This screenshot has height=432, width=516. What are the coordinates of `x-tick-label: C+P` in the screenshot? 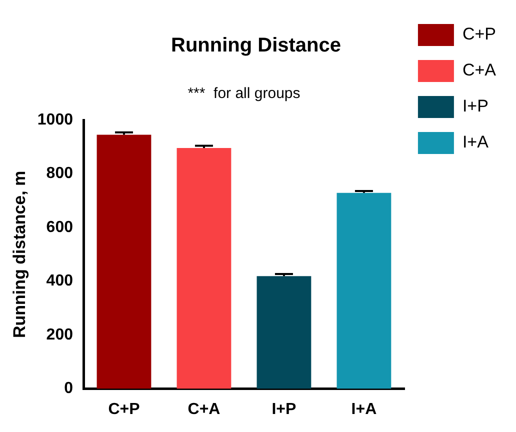 It's located at (124, 409).